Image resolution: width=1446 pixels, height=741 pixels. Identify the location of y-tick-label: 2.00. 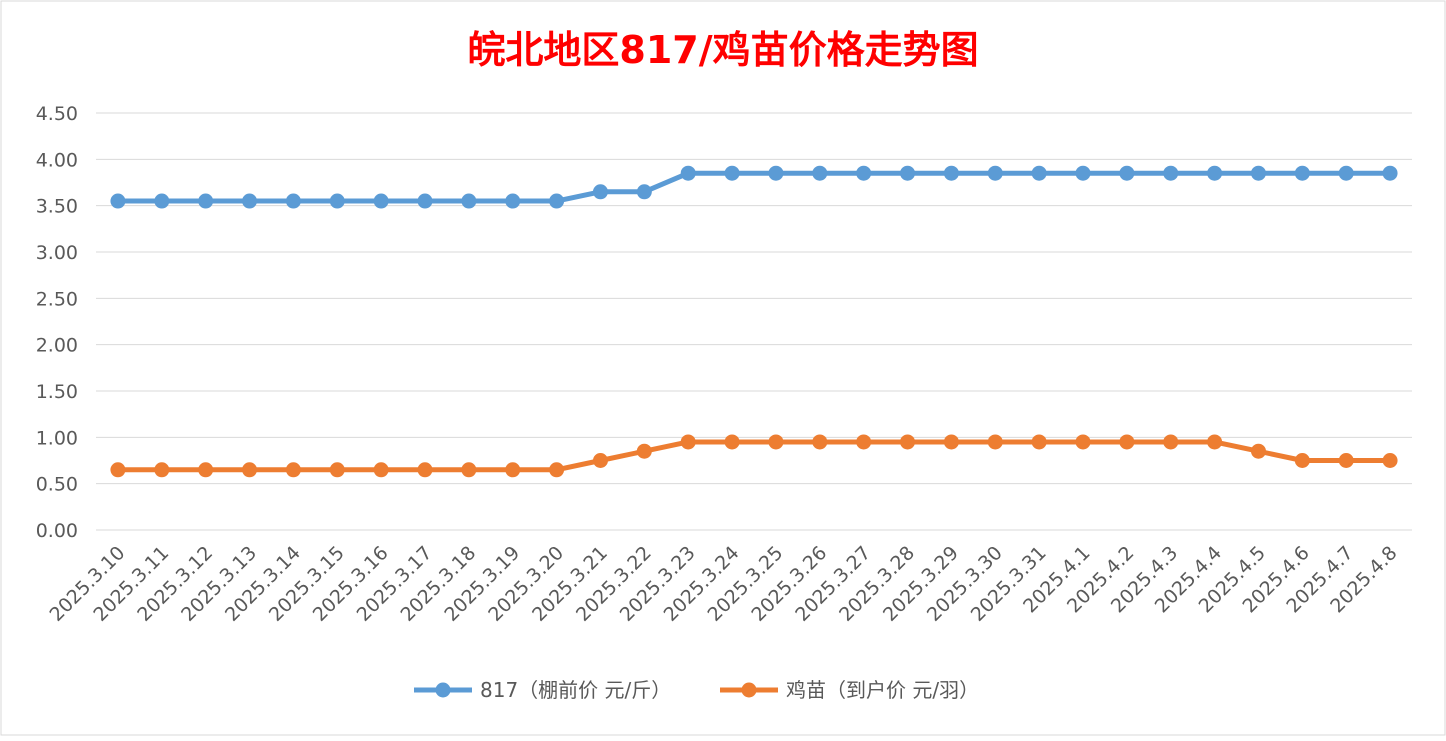
(57, 346).